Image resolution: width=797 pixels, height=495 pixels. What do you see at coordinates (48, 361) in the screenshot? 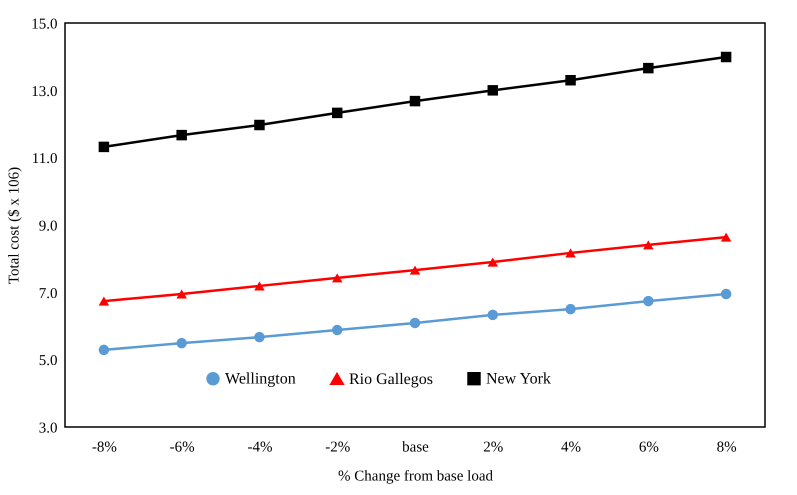
I see `y-tick-label: 5.0` at bounding box center [48, 361].